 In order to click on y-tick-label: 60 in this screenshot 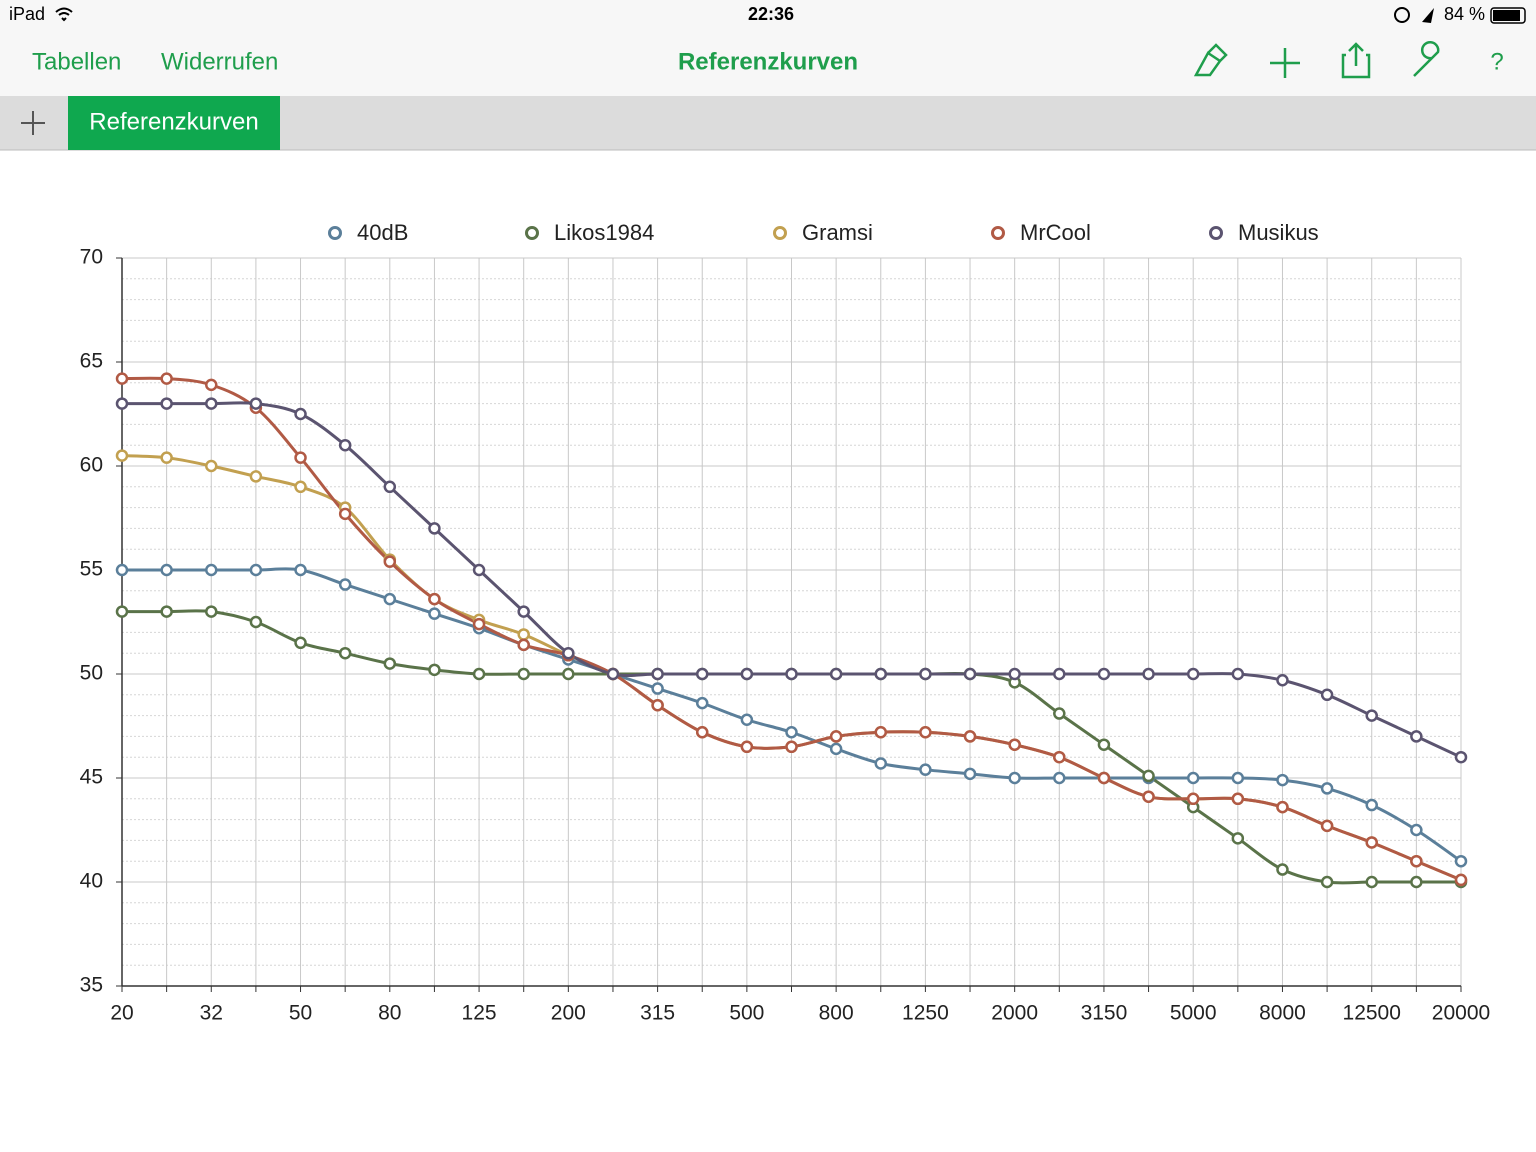, I will do `click(91, 465)`.